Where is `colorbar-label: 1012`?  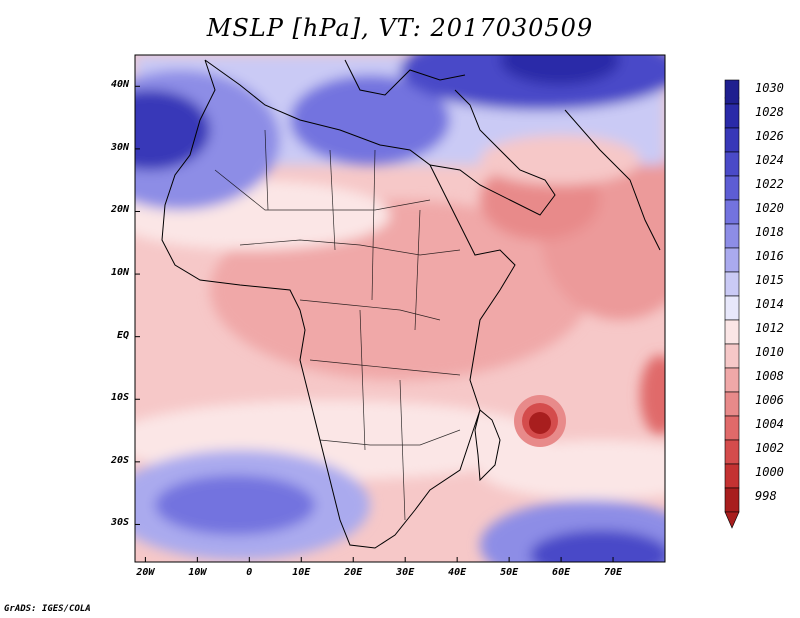
colorbar-label: 1012 is located at coordinates (769, 328).